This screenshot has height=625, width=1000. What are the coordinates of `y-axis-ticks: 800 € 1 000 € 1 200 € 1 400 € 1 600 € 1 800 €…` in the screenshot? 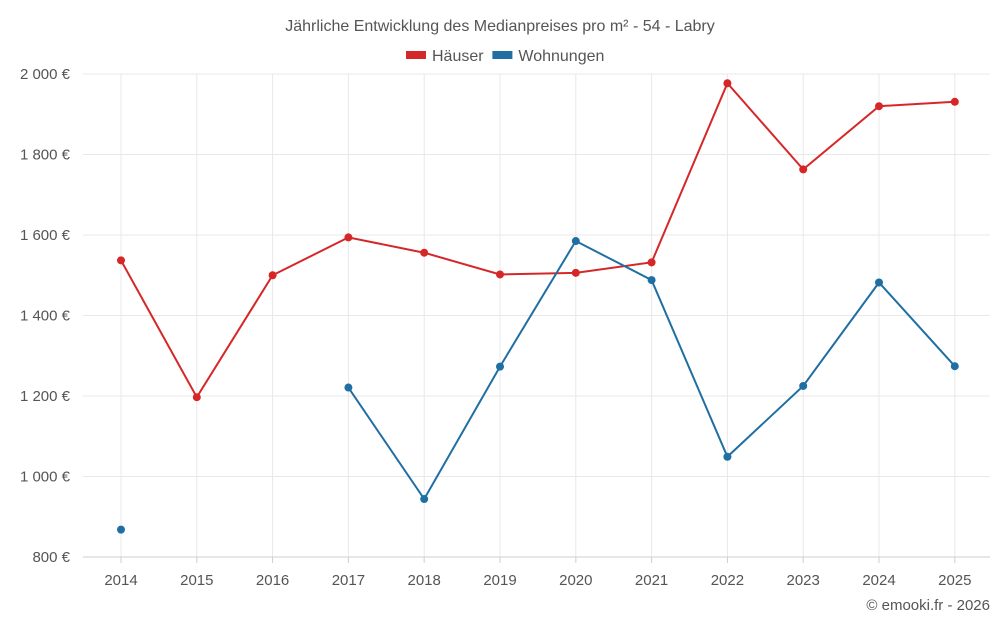 It's located at (45, 316).